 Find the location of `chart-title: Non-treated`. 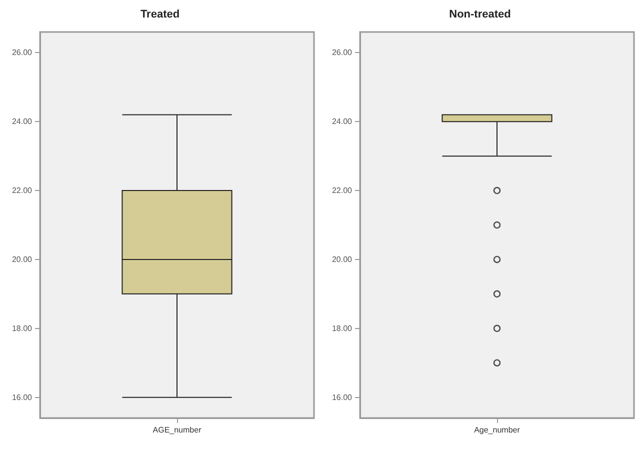

chart-title: Non-treated is located at coordinates (479, 14).